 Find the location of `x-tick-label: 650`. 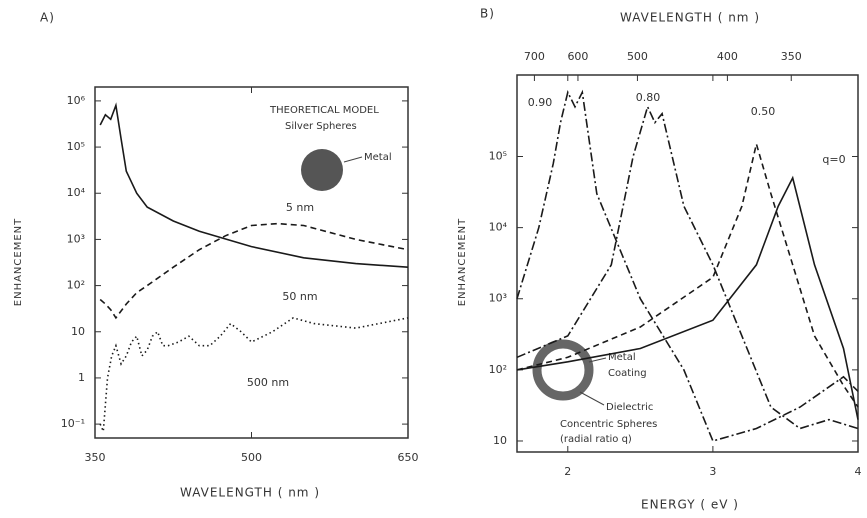

x-tick-label: 650 is located at coordinates (408, 457).